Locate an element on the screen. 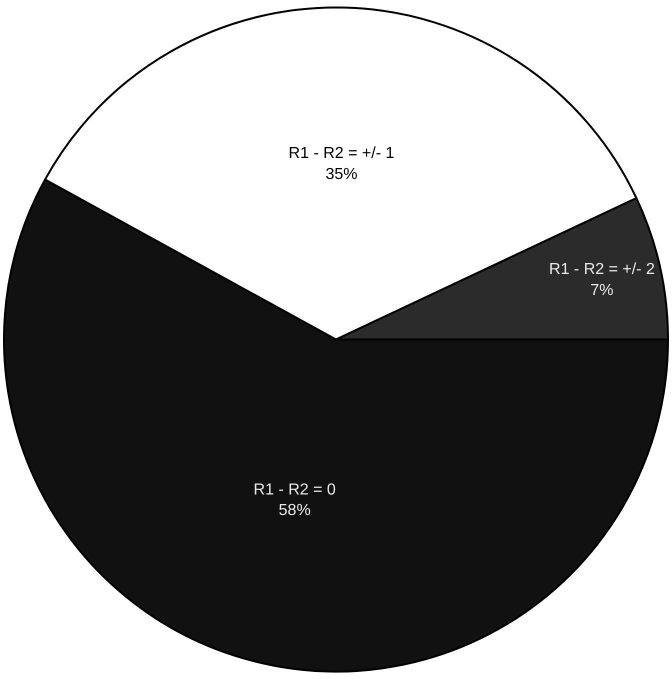 Image resolution: width=672 pixels, height=679 pixels. data-label: 7% is located at coordinates (602, 290).